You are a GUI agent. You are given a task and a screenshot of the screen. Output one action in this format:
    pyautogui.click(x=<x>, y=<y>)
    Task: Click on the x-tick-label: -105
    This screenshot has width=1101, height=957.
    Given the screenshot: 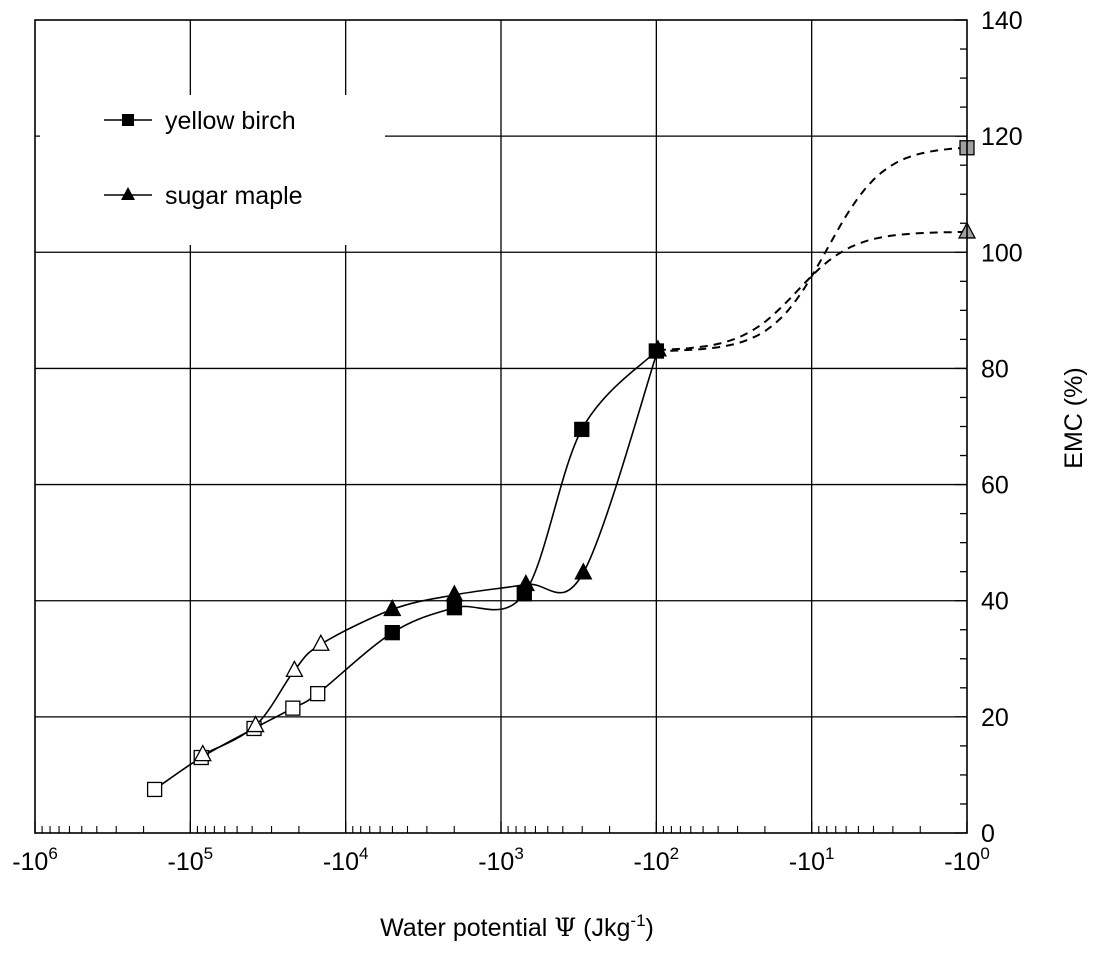 What is the action you would take?
    pyautogui.click(x=191, y=860)
    